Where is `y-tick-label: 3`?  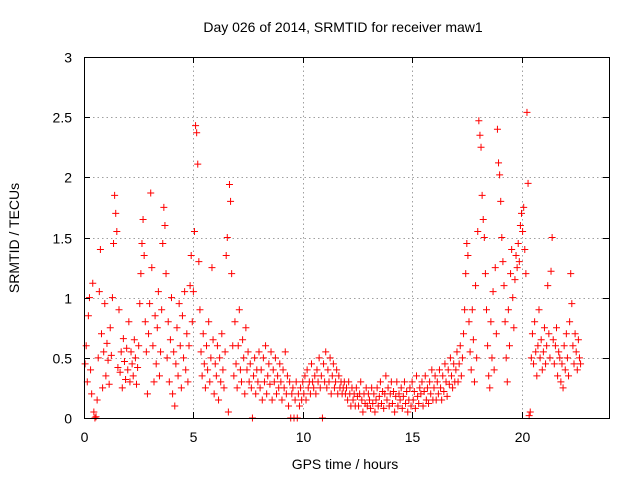
y-tick-label: 3 is located at coordinates (68, 58).